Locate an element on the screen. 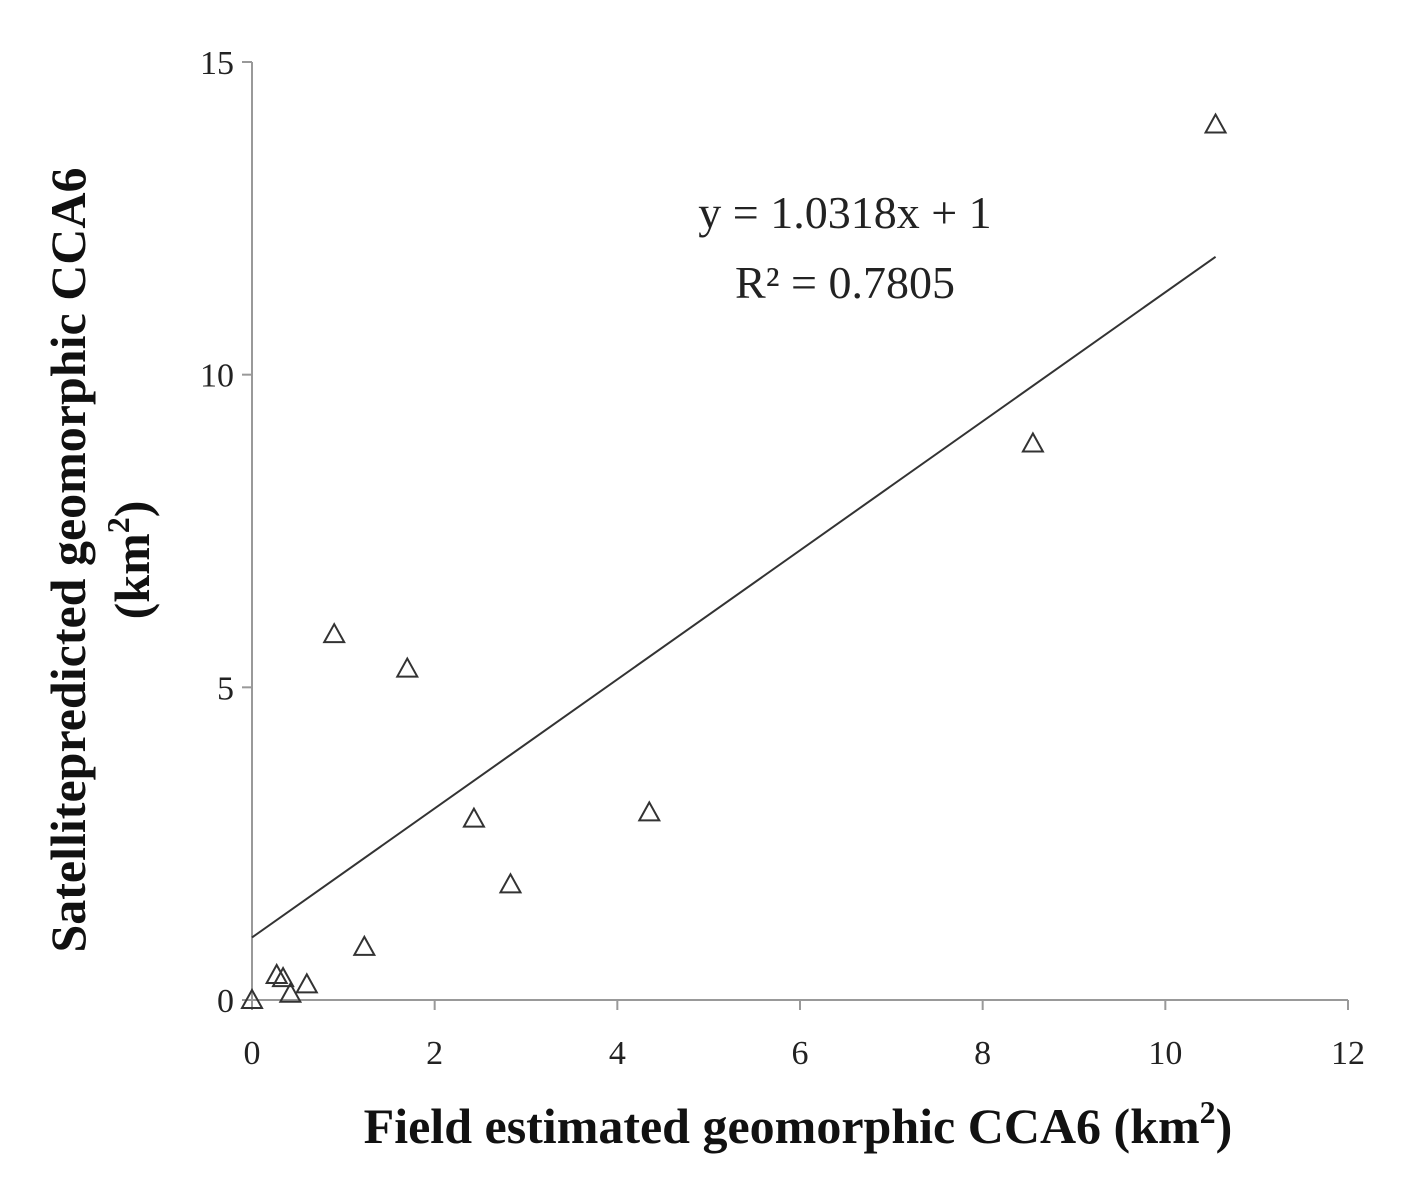  x-tick-label: 4 is located at coordinates (617, 1053).